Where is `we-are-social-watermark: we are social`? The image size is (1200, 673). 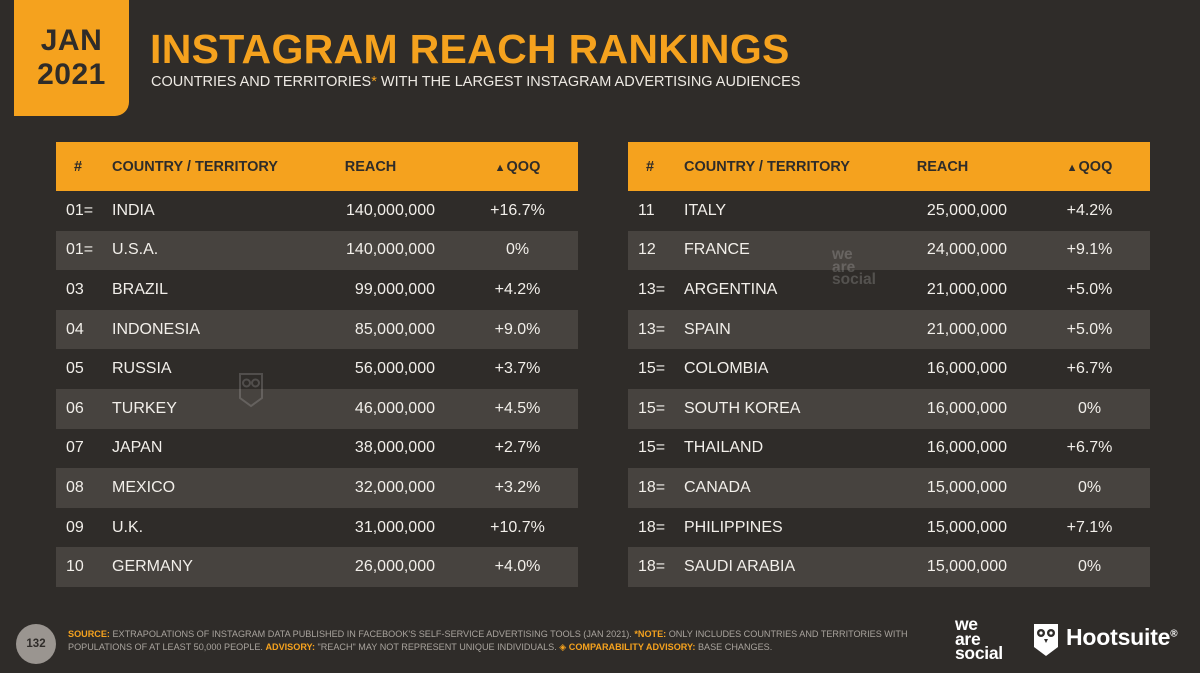 we-are-social-watermark: we are social is located at coordinates (854, 267).